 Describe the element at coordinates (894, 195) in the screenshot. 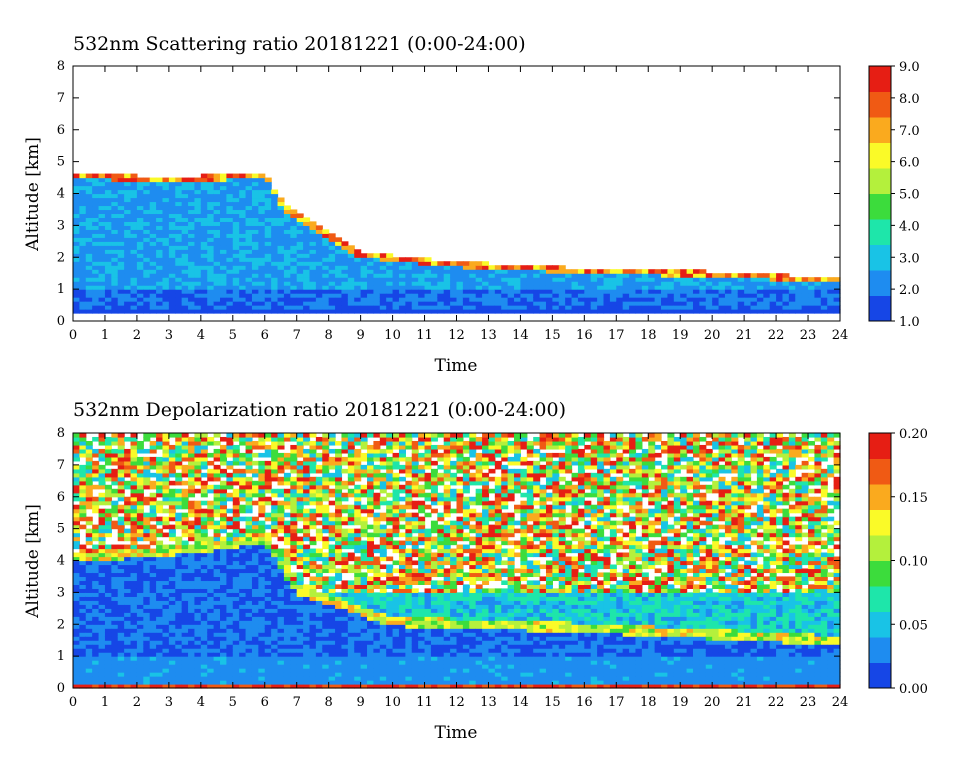

I see `panel1-colorbar: 1.02.03.04.05.06.07.08.09.0` at that location.